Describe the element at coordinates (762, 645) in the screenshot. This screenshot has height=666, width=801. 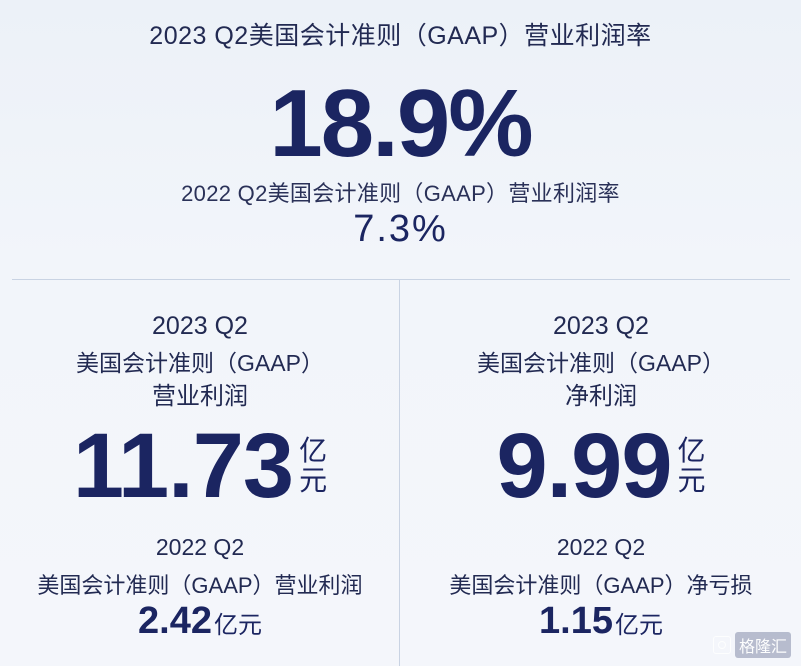
I see `watermark-text: 格隆汇` at that location.